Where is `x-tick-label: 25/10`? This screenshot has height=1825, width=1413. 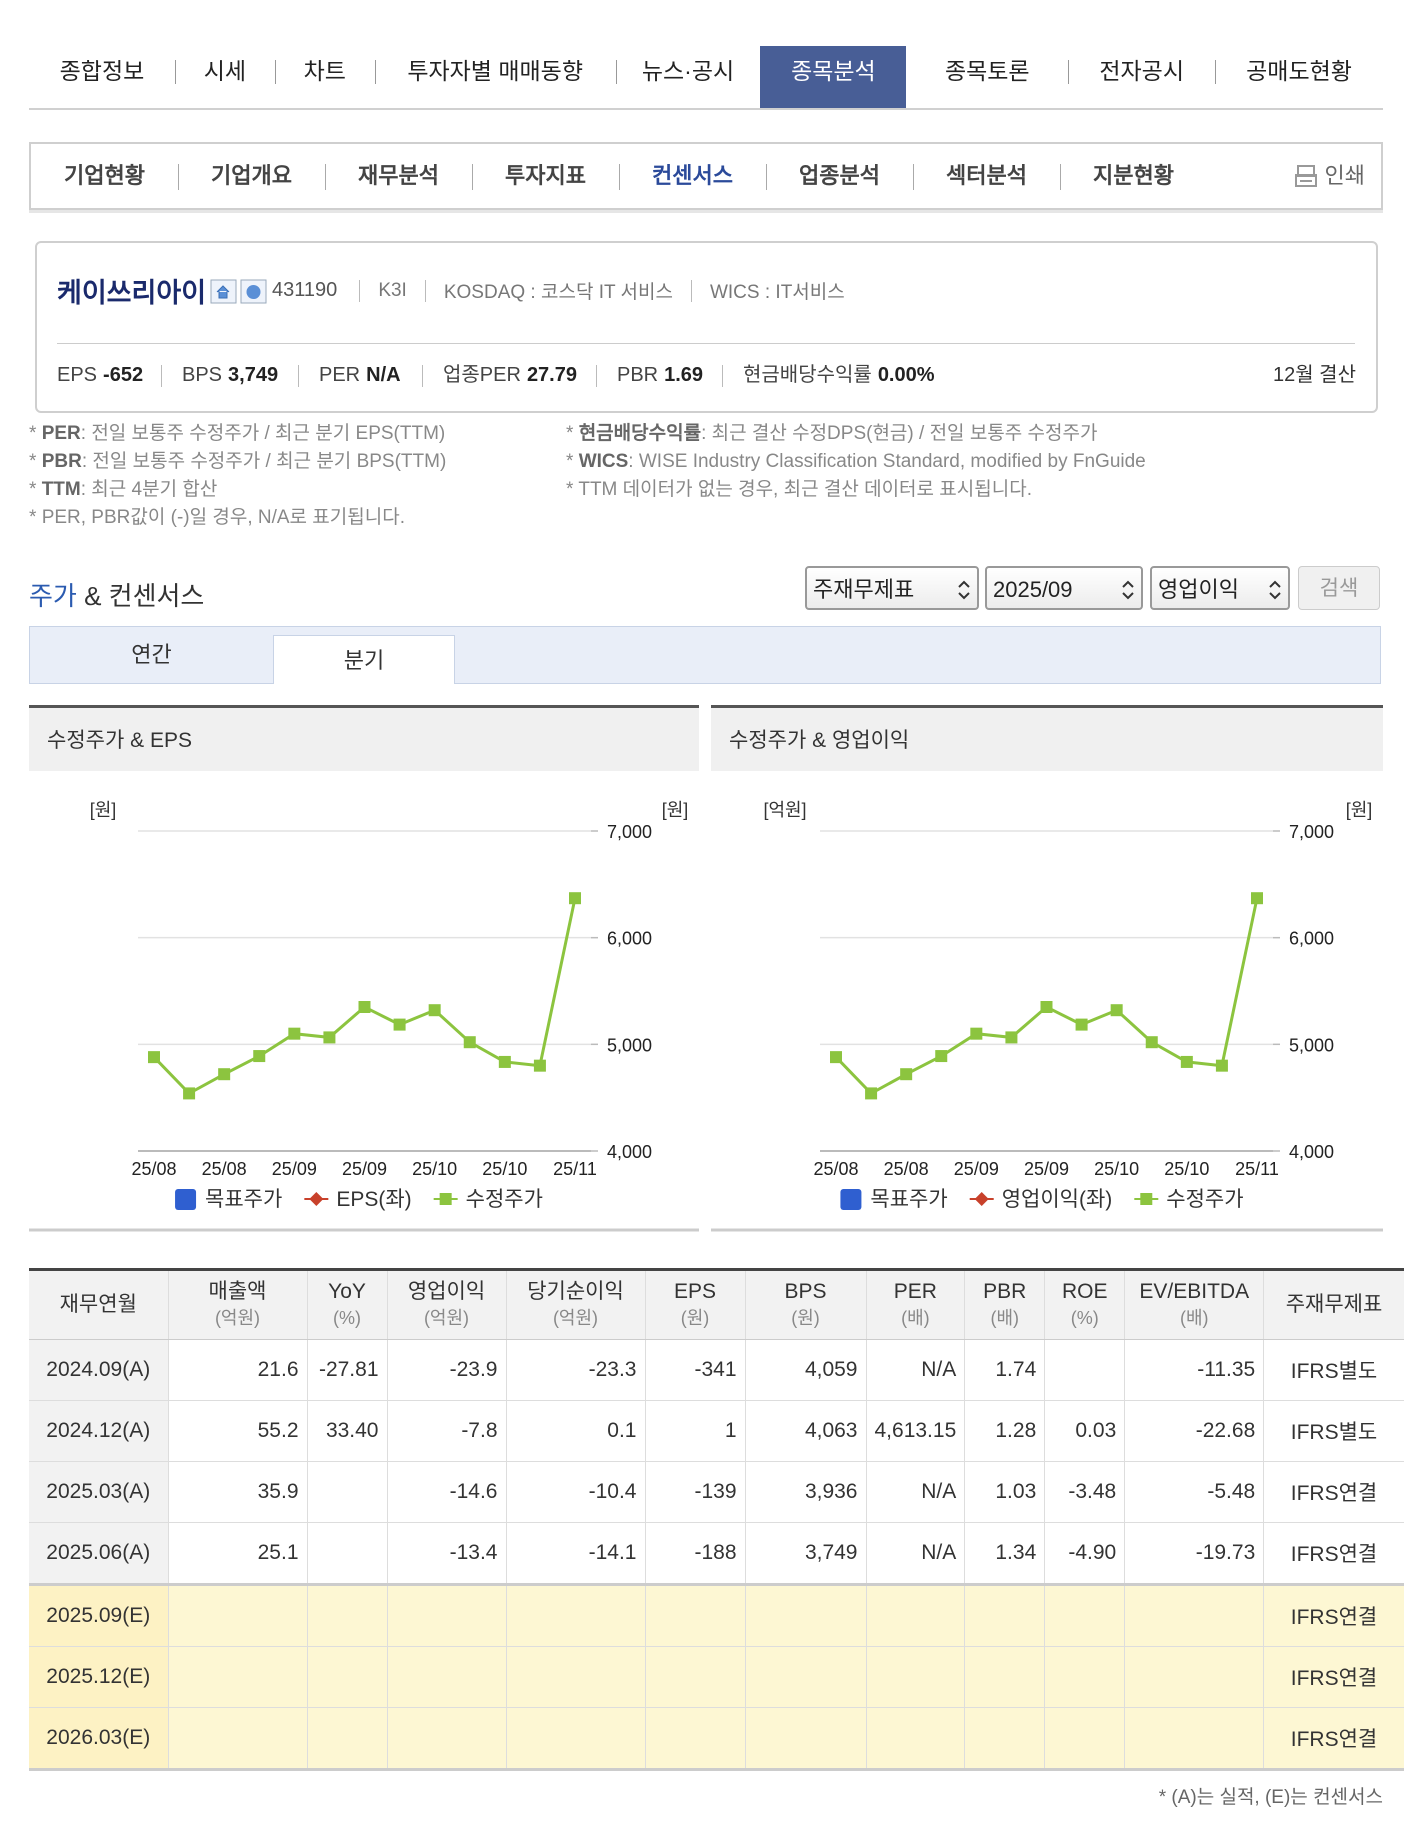 x-tick-label: 25/10 is located at coordinates (504, 1169).